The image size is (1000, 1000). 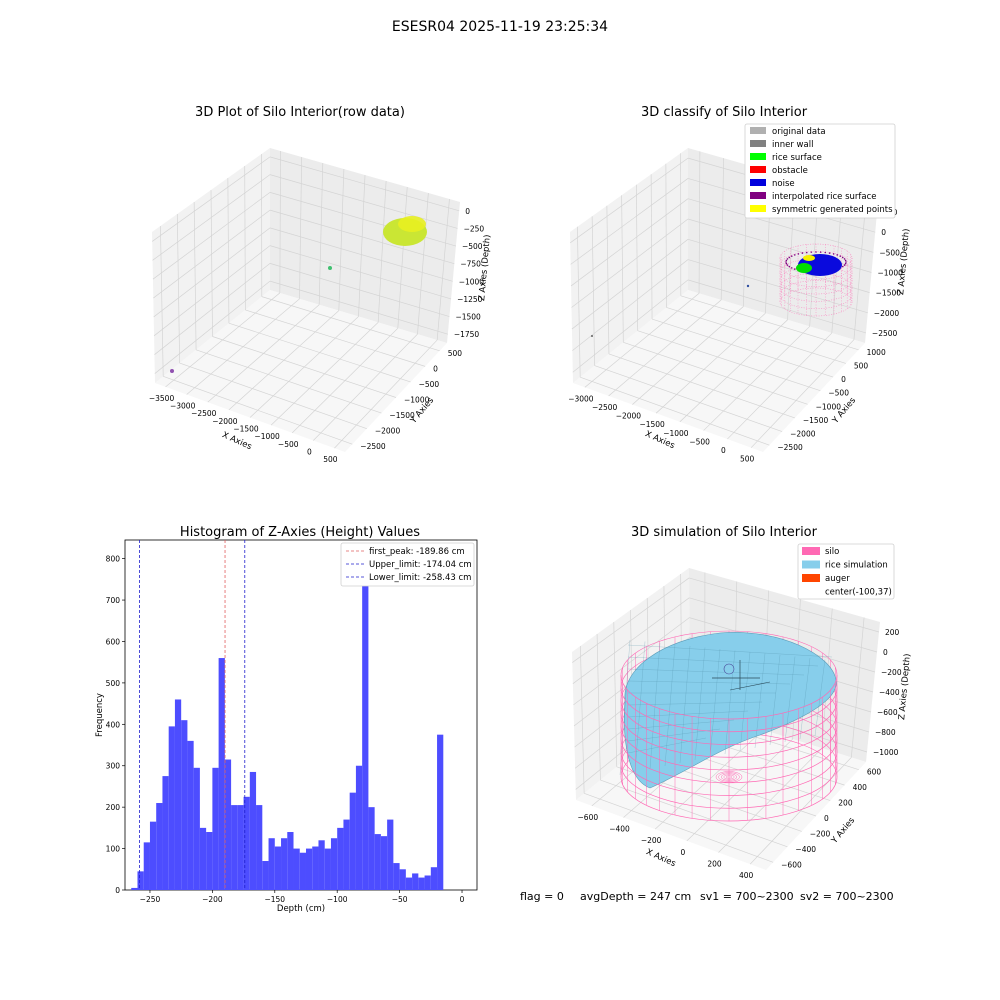 I want to click on y-tick-label: −500, so click(x=429, y=384).